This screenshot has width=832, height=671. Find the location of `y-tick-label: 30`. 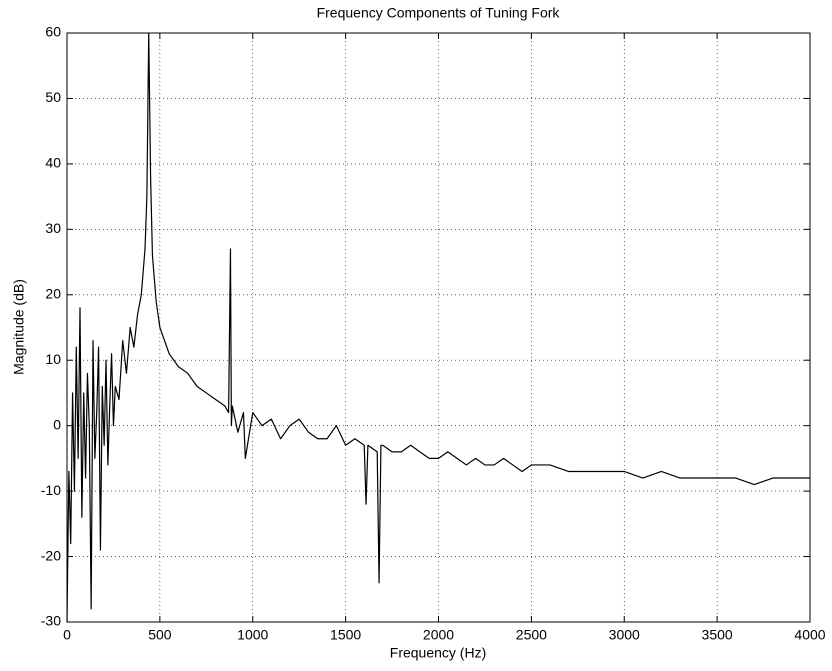

y-tick-label: 30 is located at coordinates (53, 228).